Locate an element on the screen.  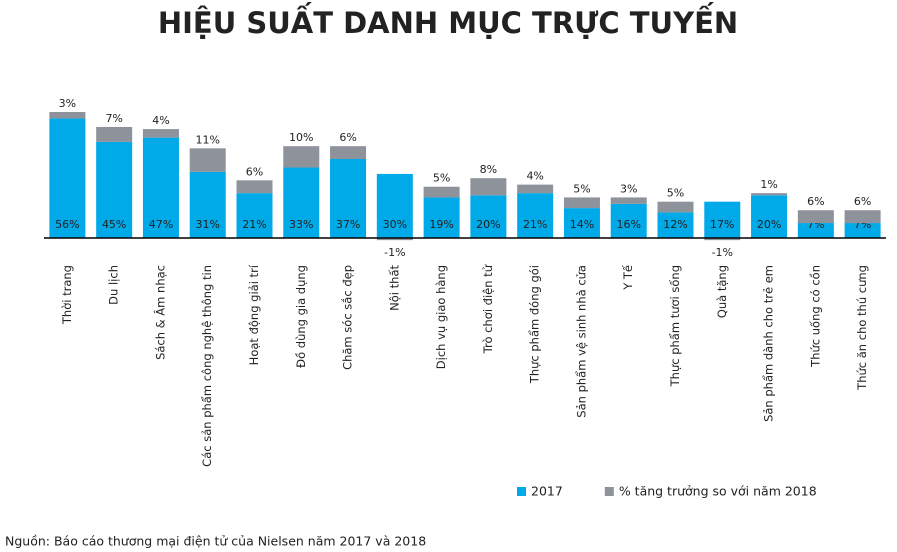
data-label: 11% is located at coordinates (207, 139).